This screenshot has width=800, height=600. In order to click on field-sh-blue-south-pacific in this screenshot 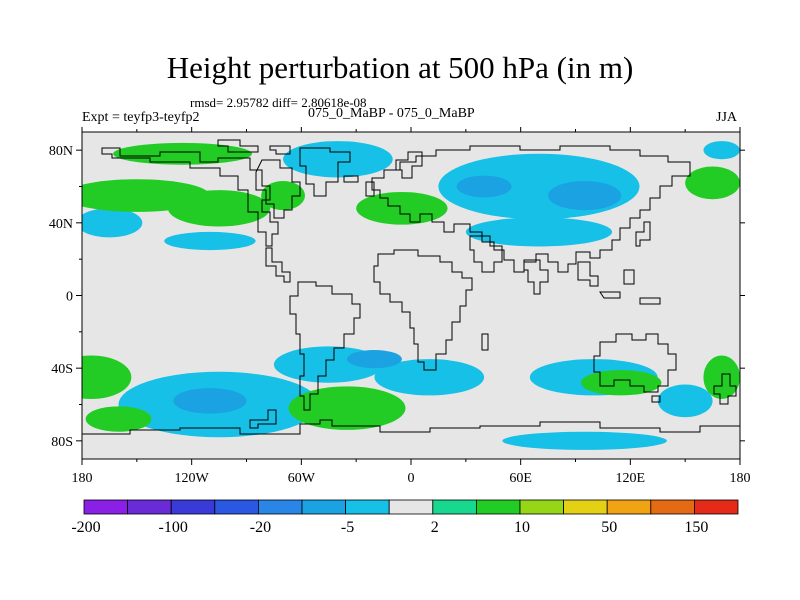, I will do `click(210, 401)`.